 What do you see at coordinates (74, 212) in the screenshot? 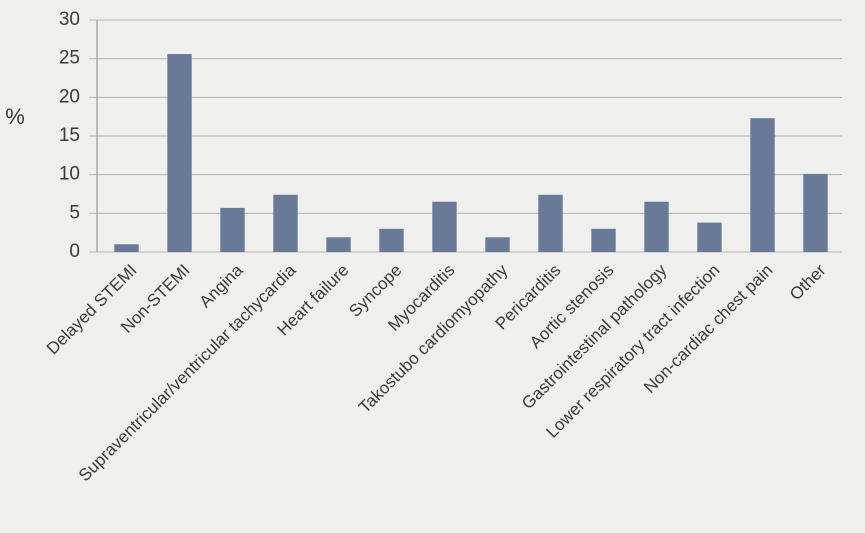
I see `y-tick-label: 5` at bounding box center [74, 212].